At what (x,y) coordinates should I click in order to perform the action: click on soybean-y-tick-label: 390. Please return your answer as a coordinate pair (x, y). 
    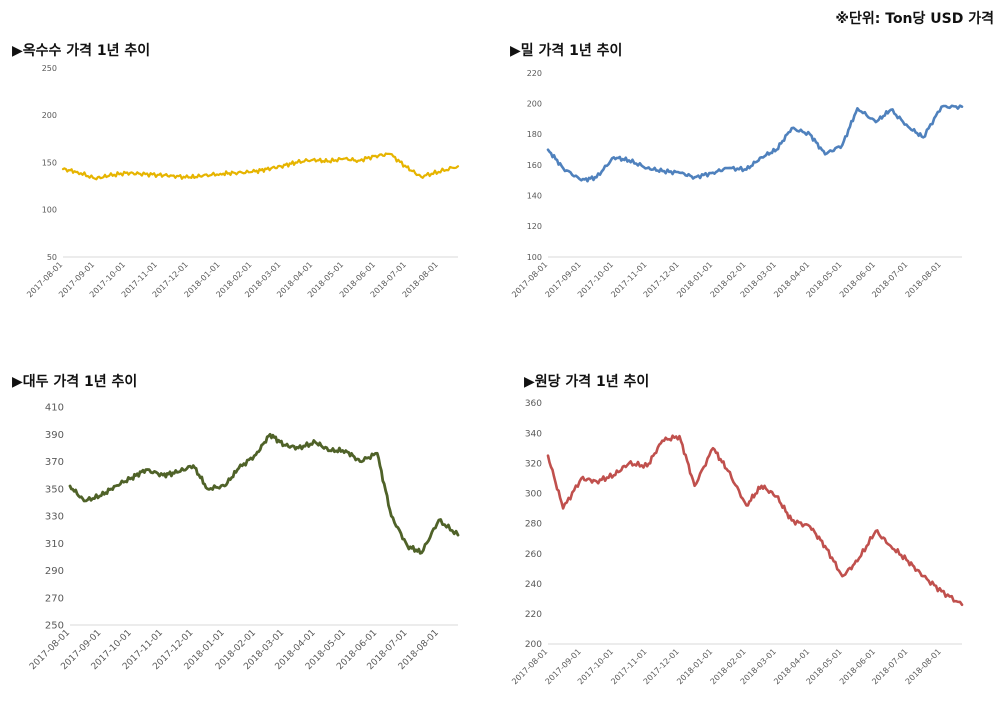
    Looking at the image, I should click on (54, 435).